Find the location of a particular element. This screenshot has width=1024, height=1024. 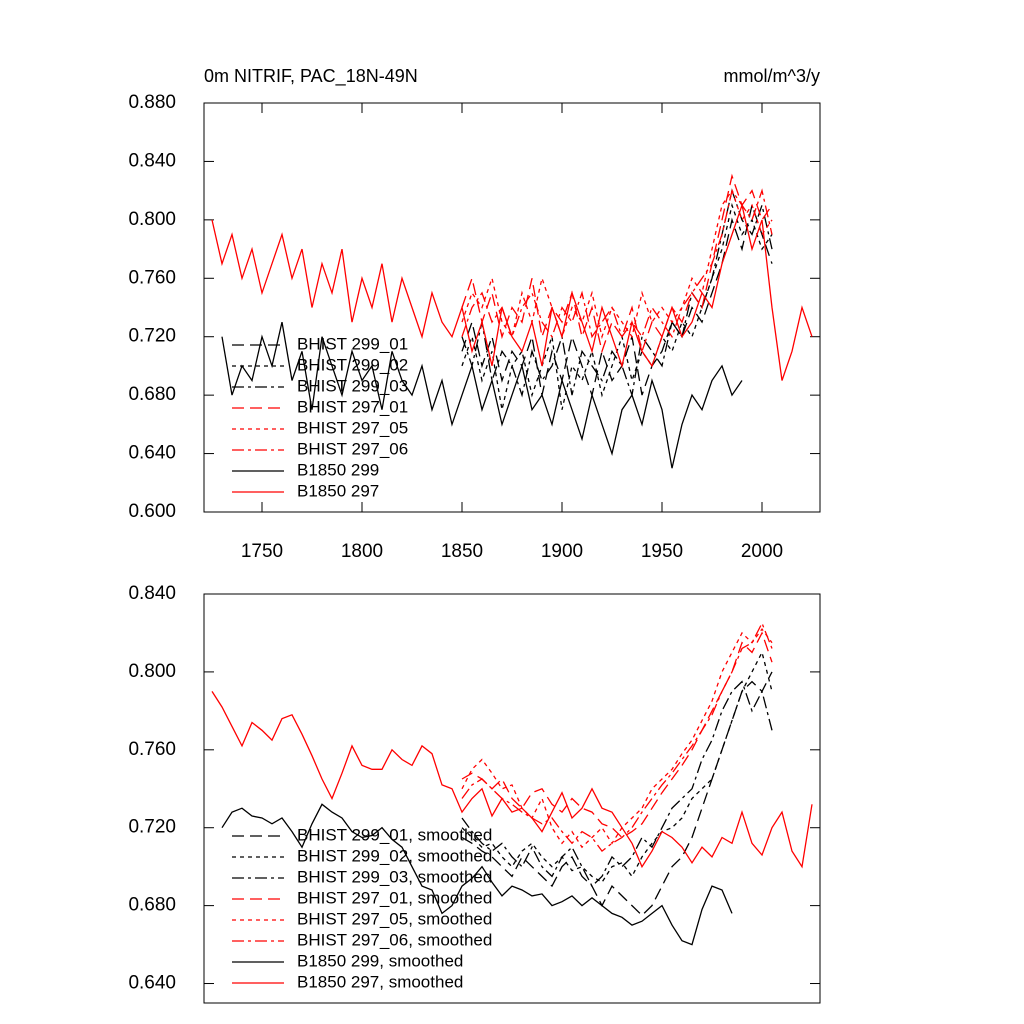

chart-title: 0m NITRIF, PAC_18N-49N is located at coordinates (311, 76).